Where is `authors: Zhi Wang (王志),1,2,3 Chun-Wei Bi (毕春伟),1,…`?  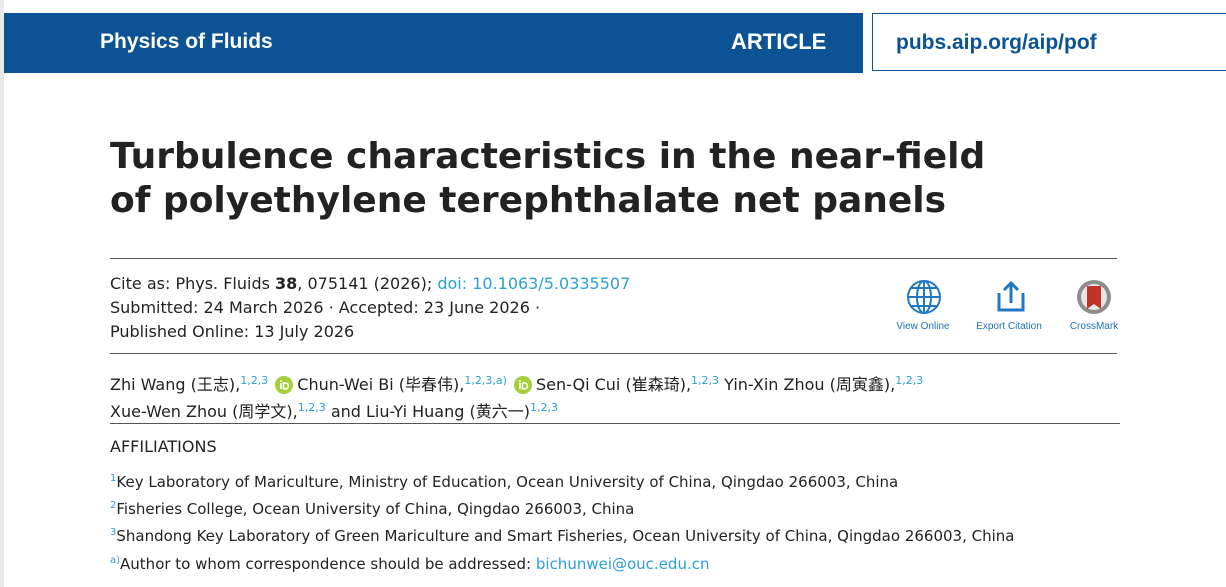 authors: Zhi Wang (王志),1,2,3 Chun-Wei Bi (毕春伟),1,… is located at coordinates (516, 396).